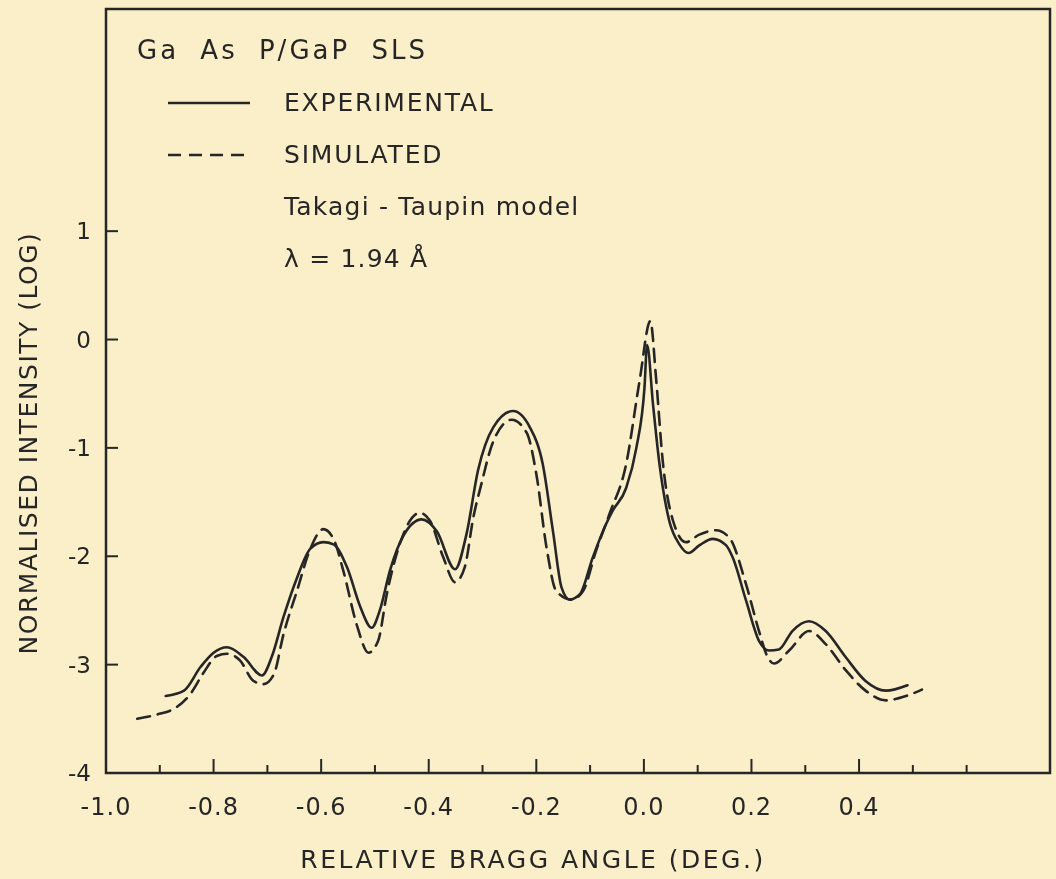 This screenshot has width=1056, height=879. I want to click on y-tick-label: -2, so click(79, 556).